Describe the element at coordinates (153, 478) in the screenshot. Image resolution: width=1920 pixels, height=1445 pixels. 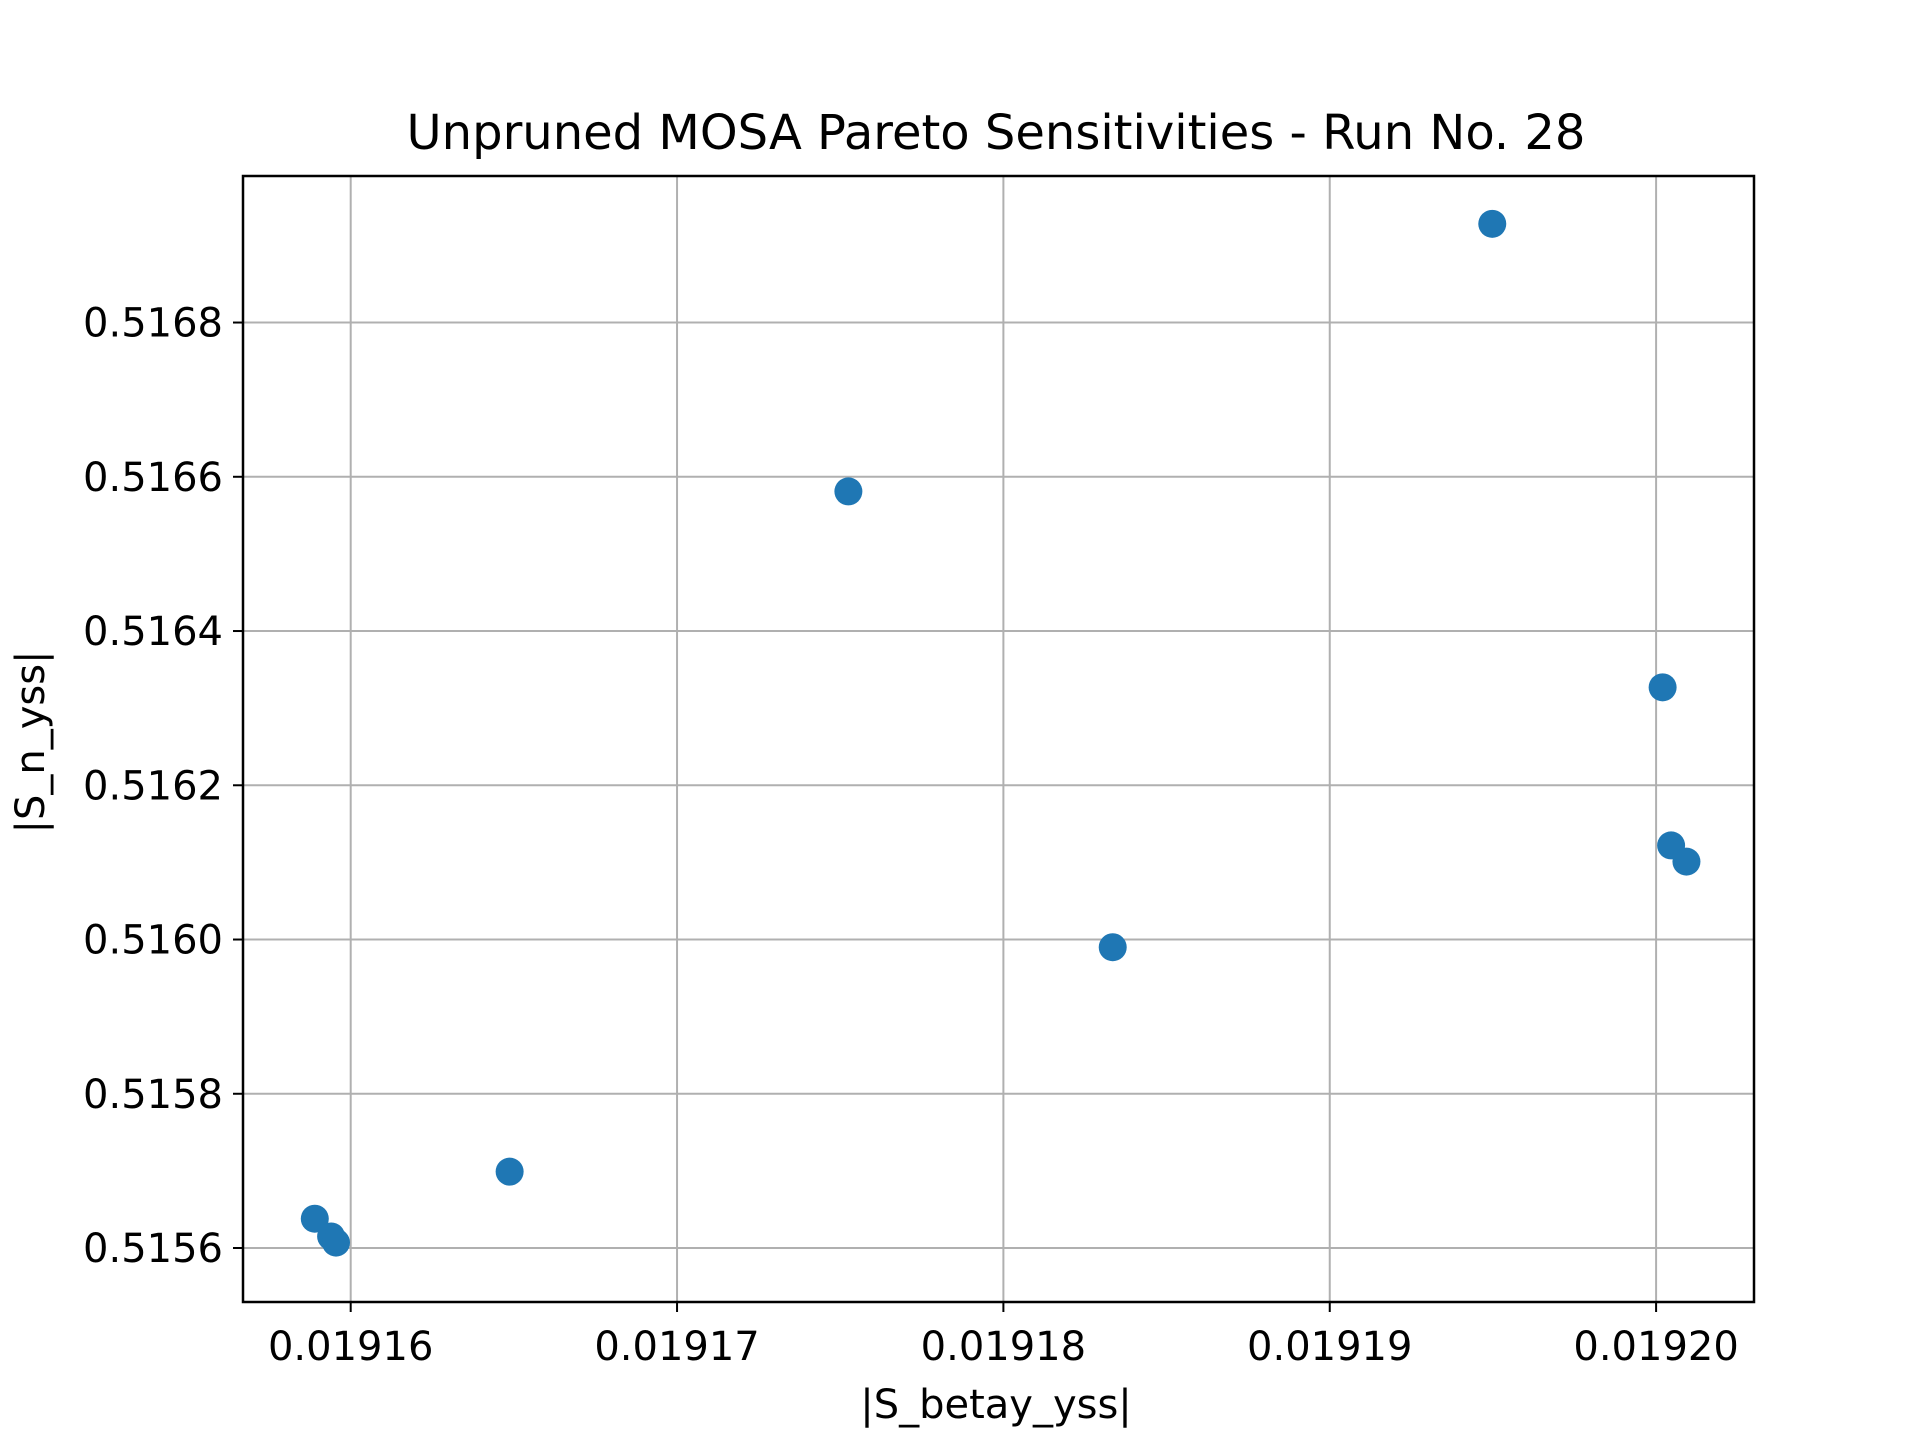
I see `y-tick-label: 0.5166` at that location.